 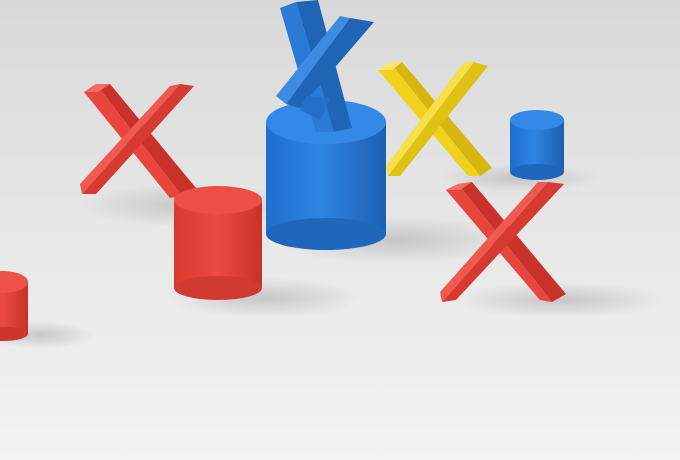 What do you see at coordinates (537, 145) in the screenshot?
I see `blue-cylinder-small` at bounding box center [537, 145].